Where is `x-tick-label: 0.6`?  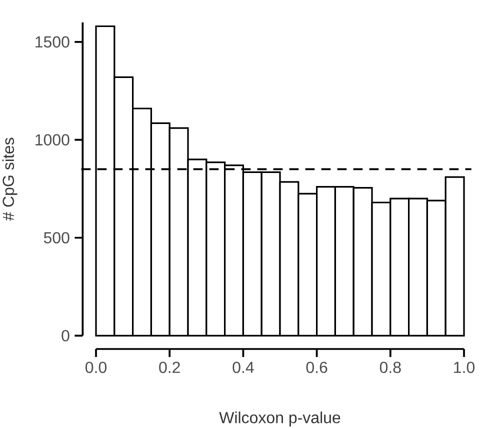
x-tick-label: 0.6 is located at coordinates (317, 368).